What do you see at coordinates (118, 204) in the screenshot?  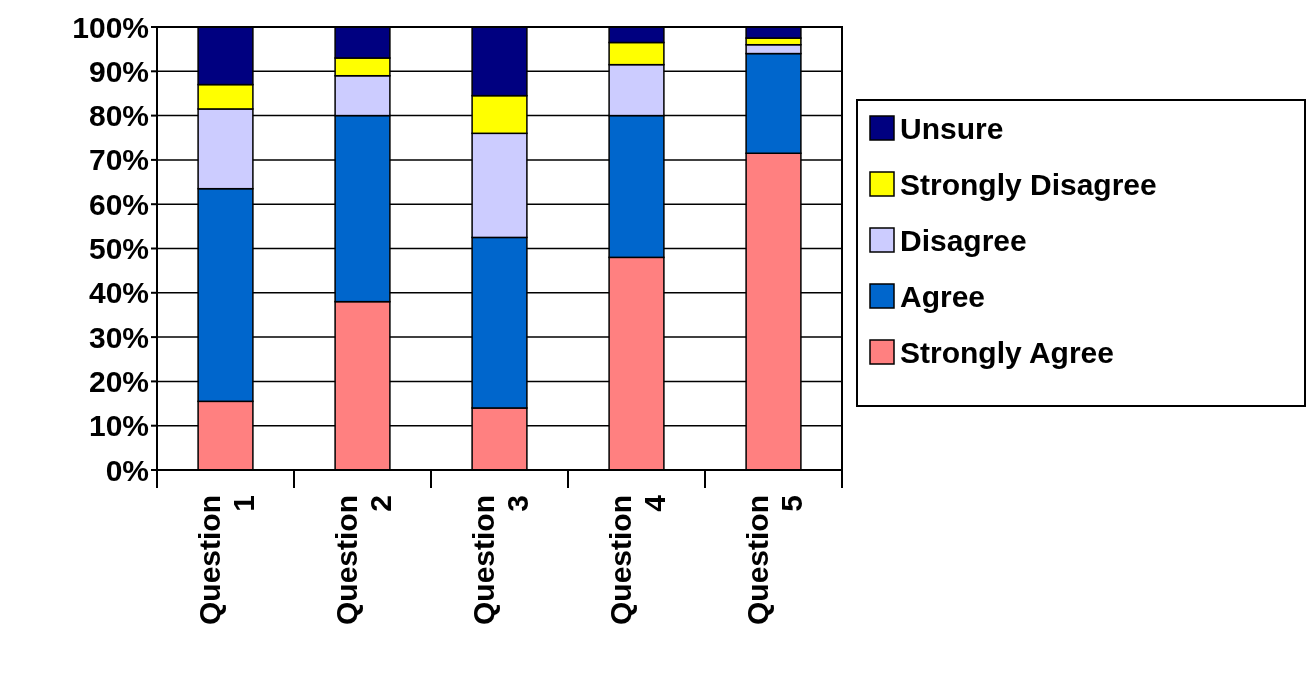 I see `y-tick-label: 60%` at bounding box center [118, 204].